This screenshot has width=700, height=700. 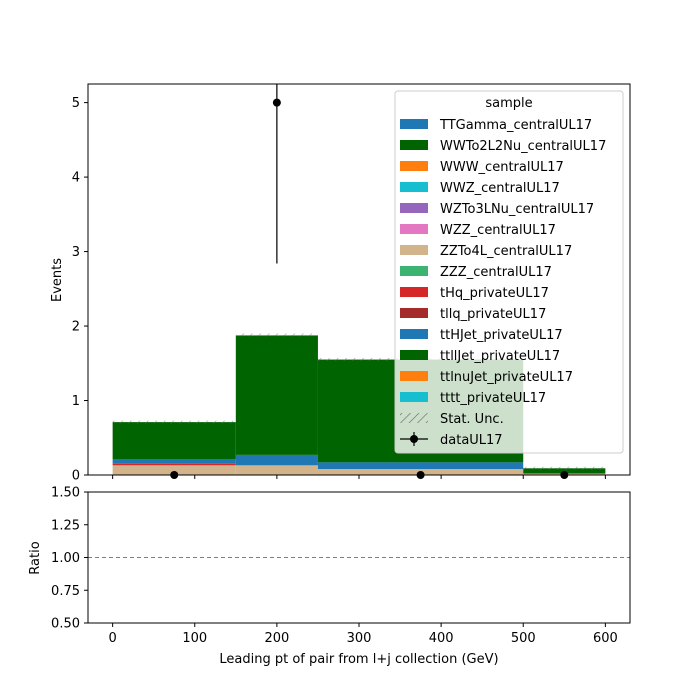 What do you see at coordinates (112, 638) in the screenshot?
I see `x-tick-label-0: 0` at bounding box center [112, 638].